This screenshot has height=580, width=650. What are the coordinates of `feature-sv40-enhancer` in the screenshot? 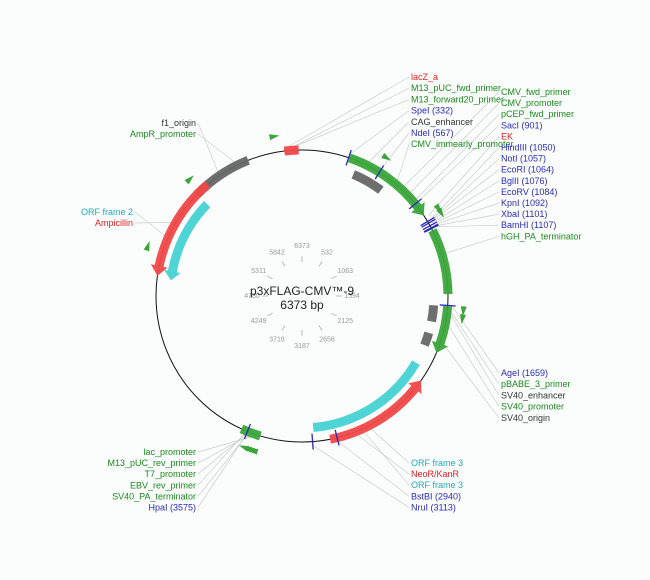 It's located at (433, 314).